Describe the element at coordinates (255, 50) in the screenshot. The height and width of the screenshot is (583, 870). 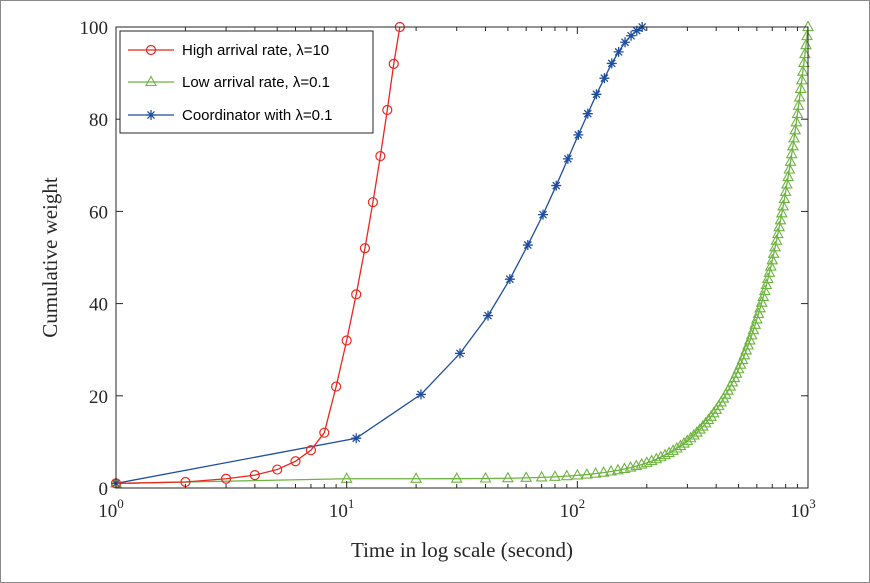
I see `legend-label: High arrival rate, λ=10` at that location.